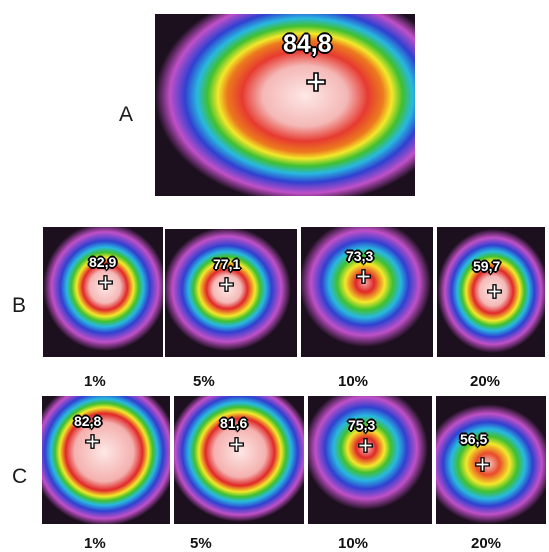  What do you see at coordinates (227, 264) in the screenshot?
I see `temperature-label: 77,1` at bounding box center [227, 264].